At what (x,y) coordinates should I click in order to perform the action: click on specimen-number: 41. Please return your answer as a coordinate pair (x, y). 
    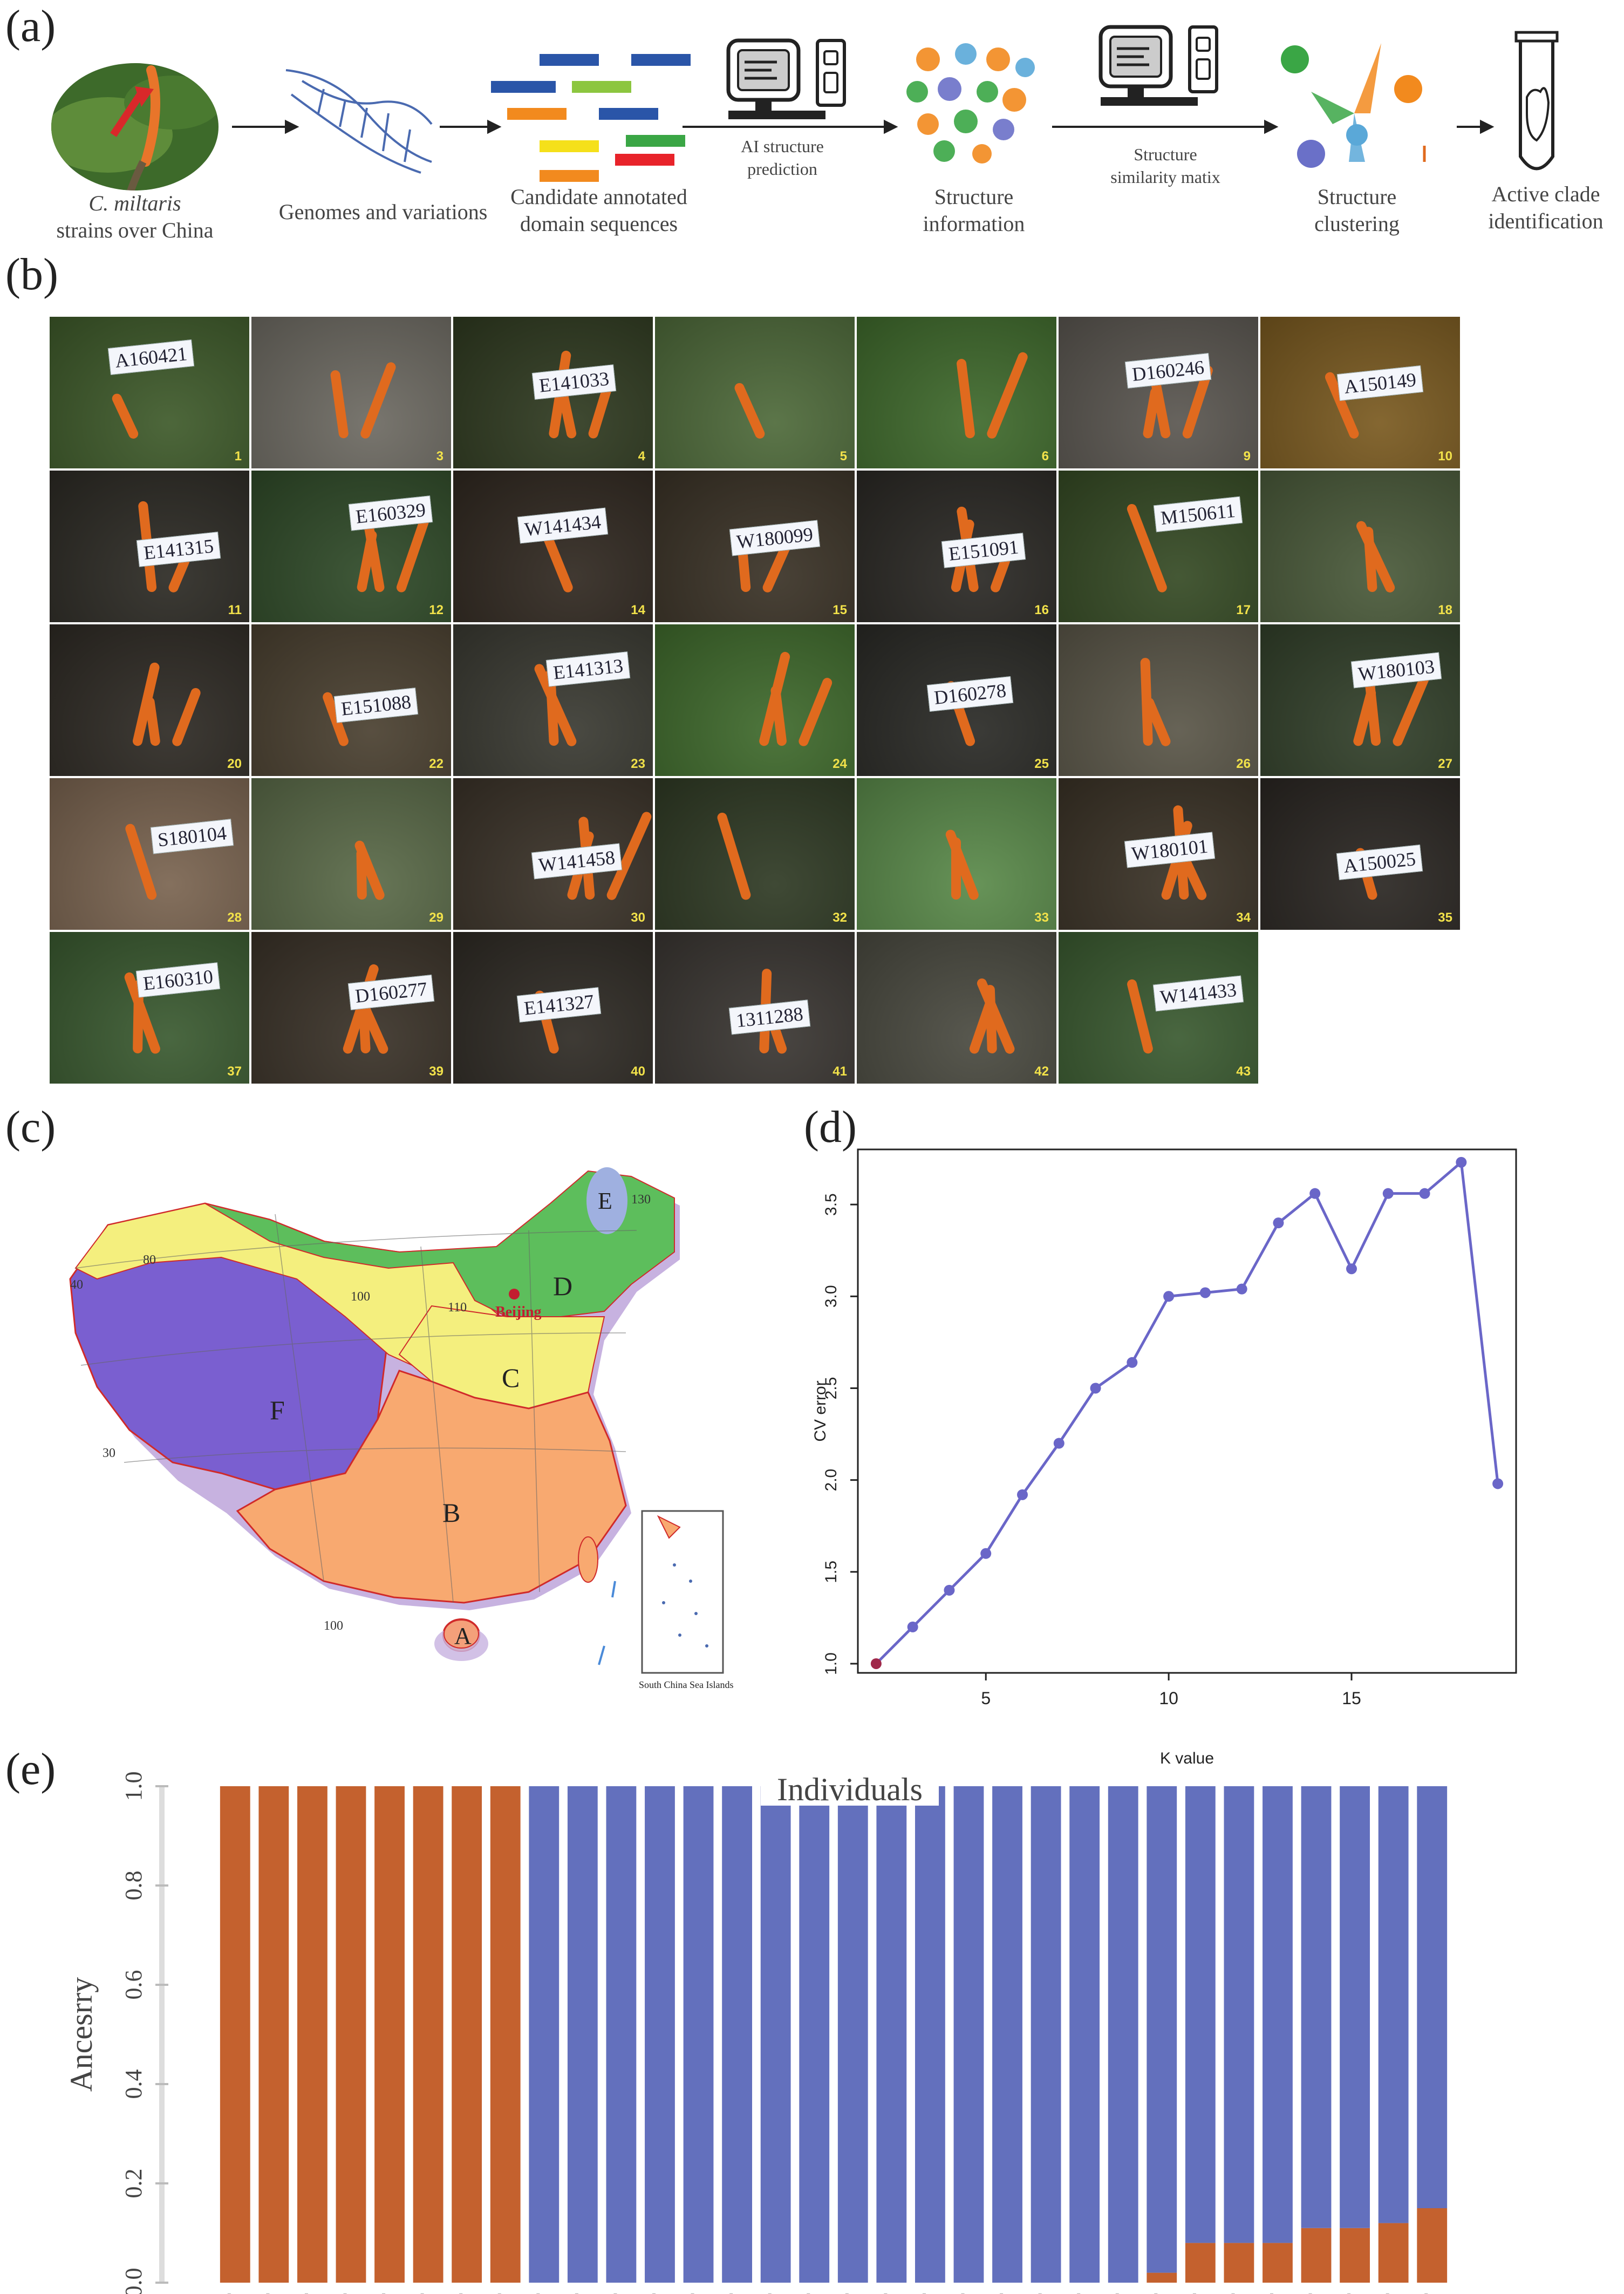
    Looking at the image, I should click on (840, 1071).